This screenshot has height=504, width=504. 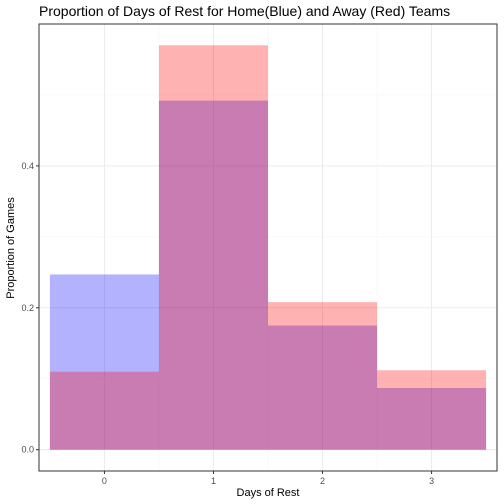 I want to click on x-tick-label: 0, so click(x=104, y=481).